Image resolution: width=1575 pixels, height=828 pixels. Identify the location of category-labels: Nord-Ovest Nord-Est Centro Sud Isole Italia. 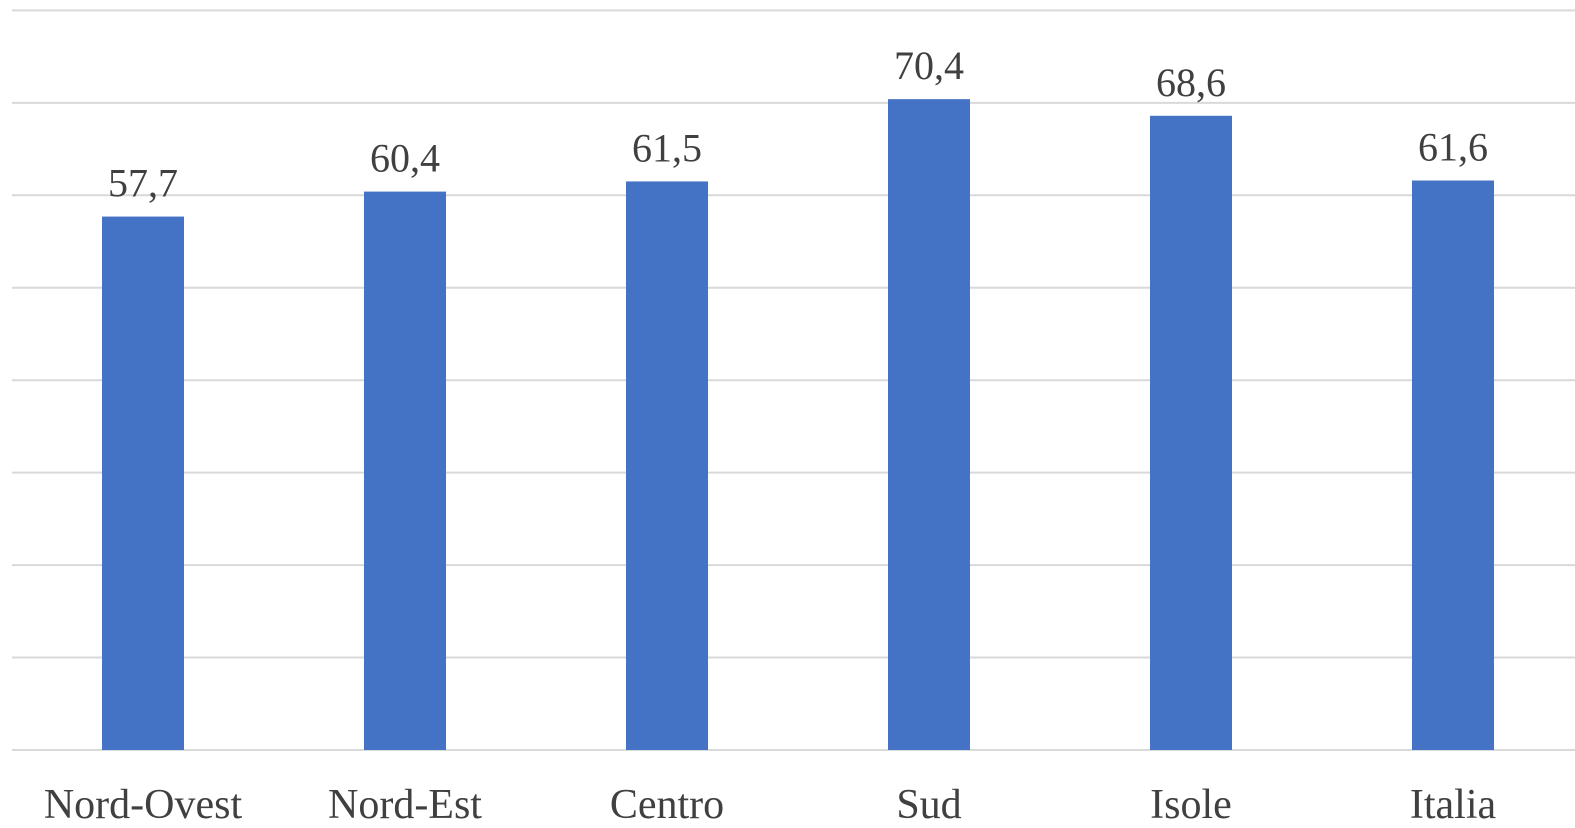
(770, 805).